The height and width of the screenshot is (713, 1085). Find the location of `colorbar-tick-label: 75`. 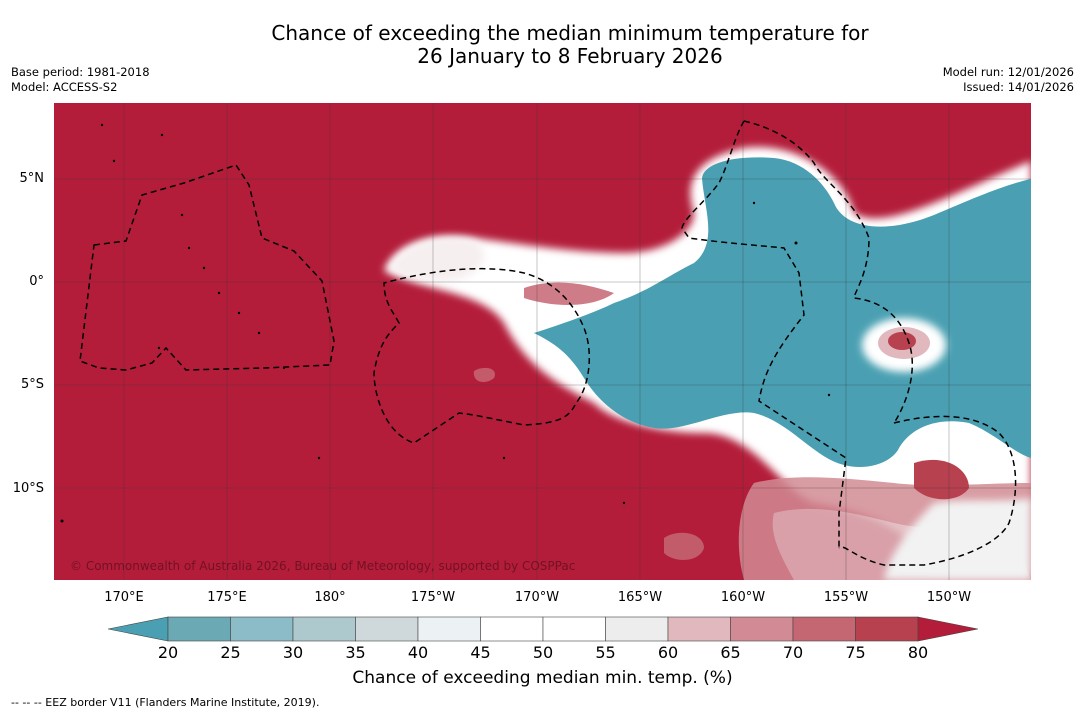

colorbar-tick-label: 75 is located at coordinates (855, 652).